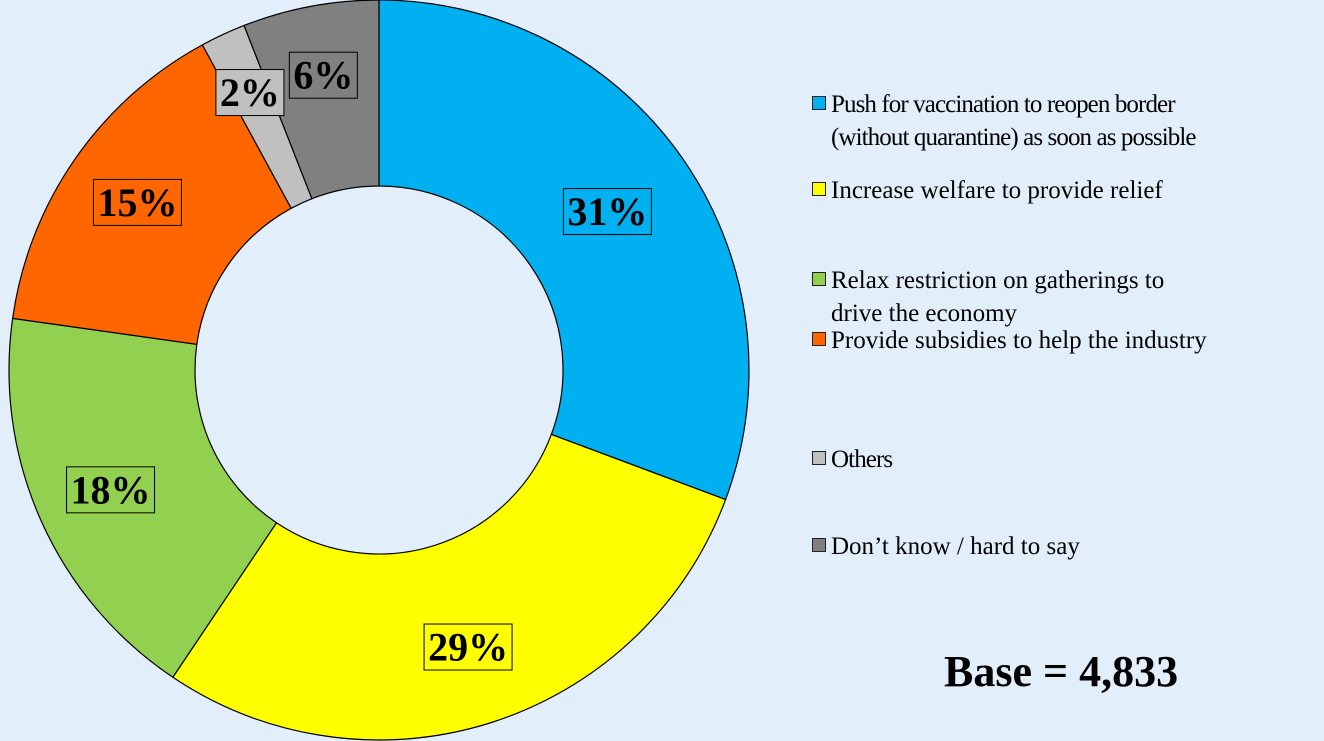  I want to click on legend-item-dont-know: Don’t know / hard to say, so click(946, 546).